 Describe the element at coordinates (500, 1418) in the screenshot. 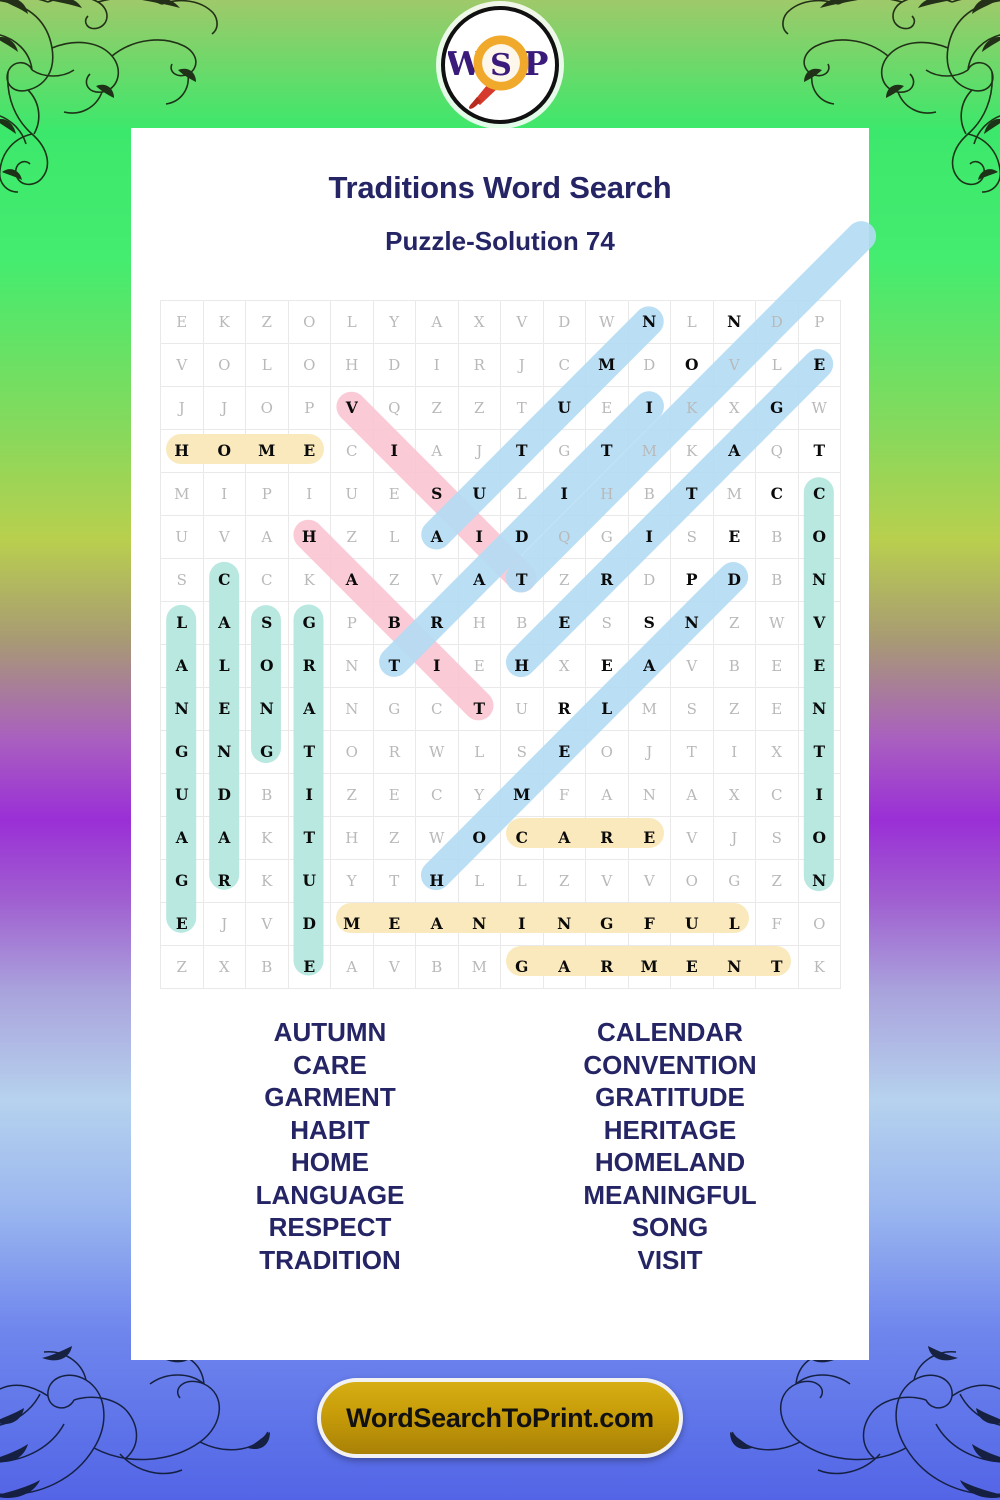

I see `website-button: WordSearchToPrint.com` at that location.